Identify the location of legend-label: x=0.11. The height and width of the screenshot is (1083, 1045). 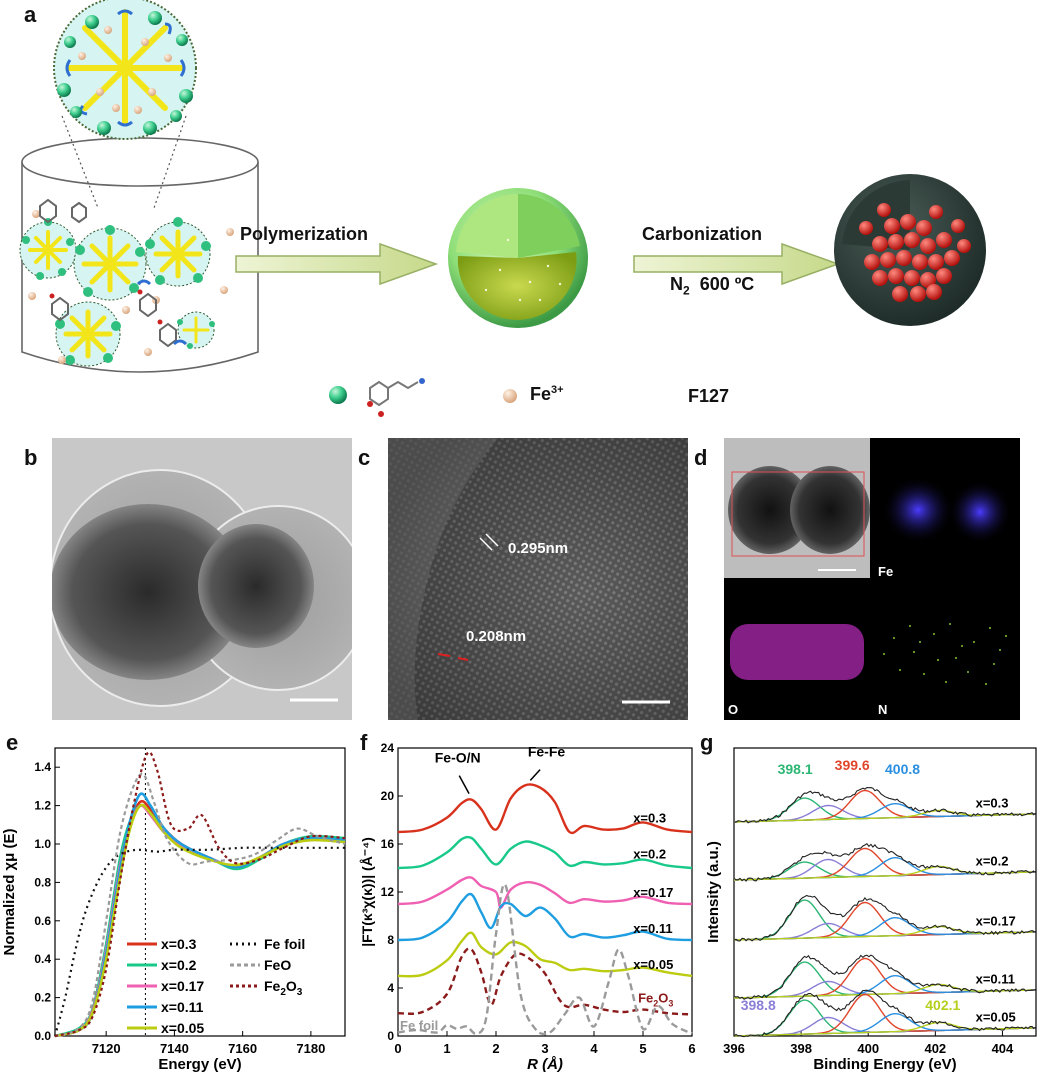
(182, 1007).